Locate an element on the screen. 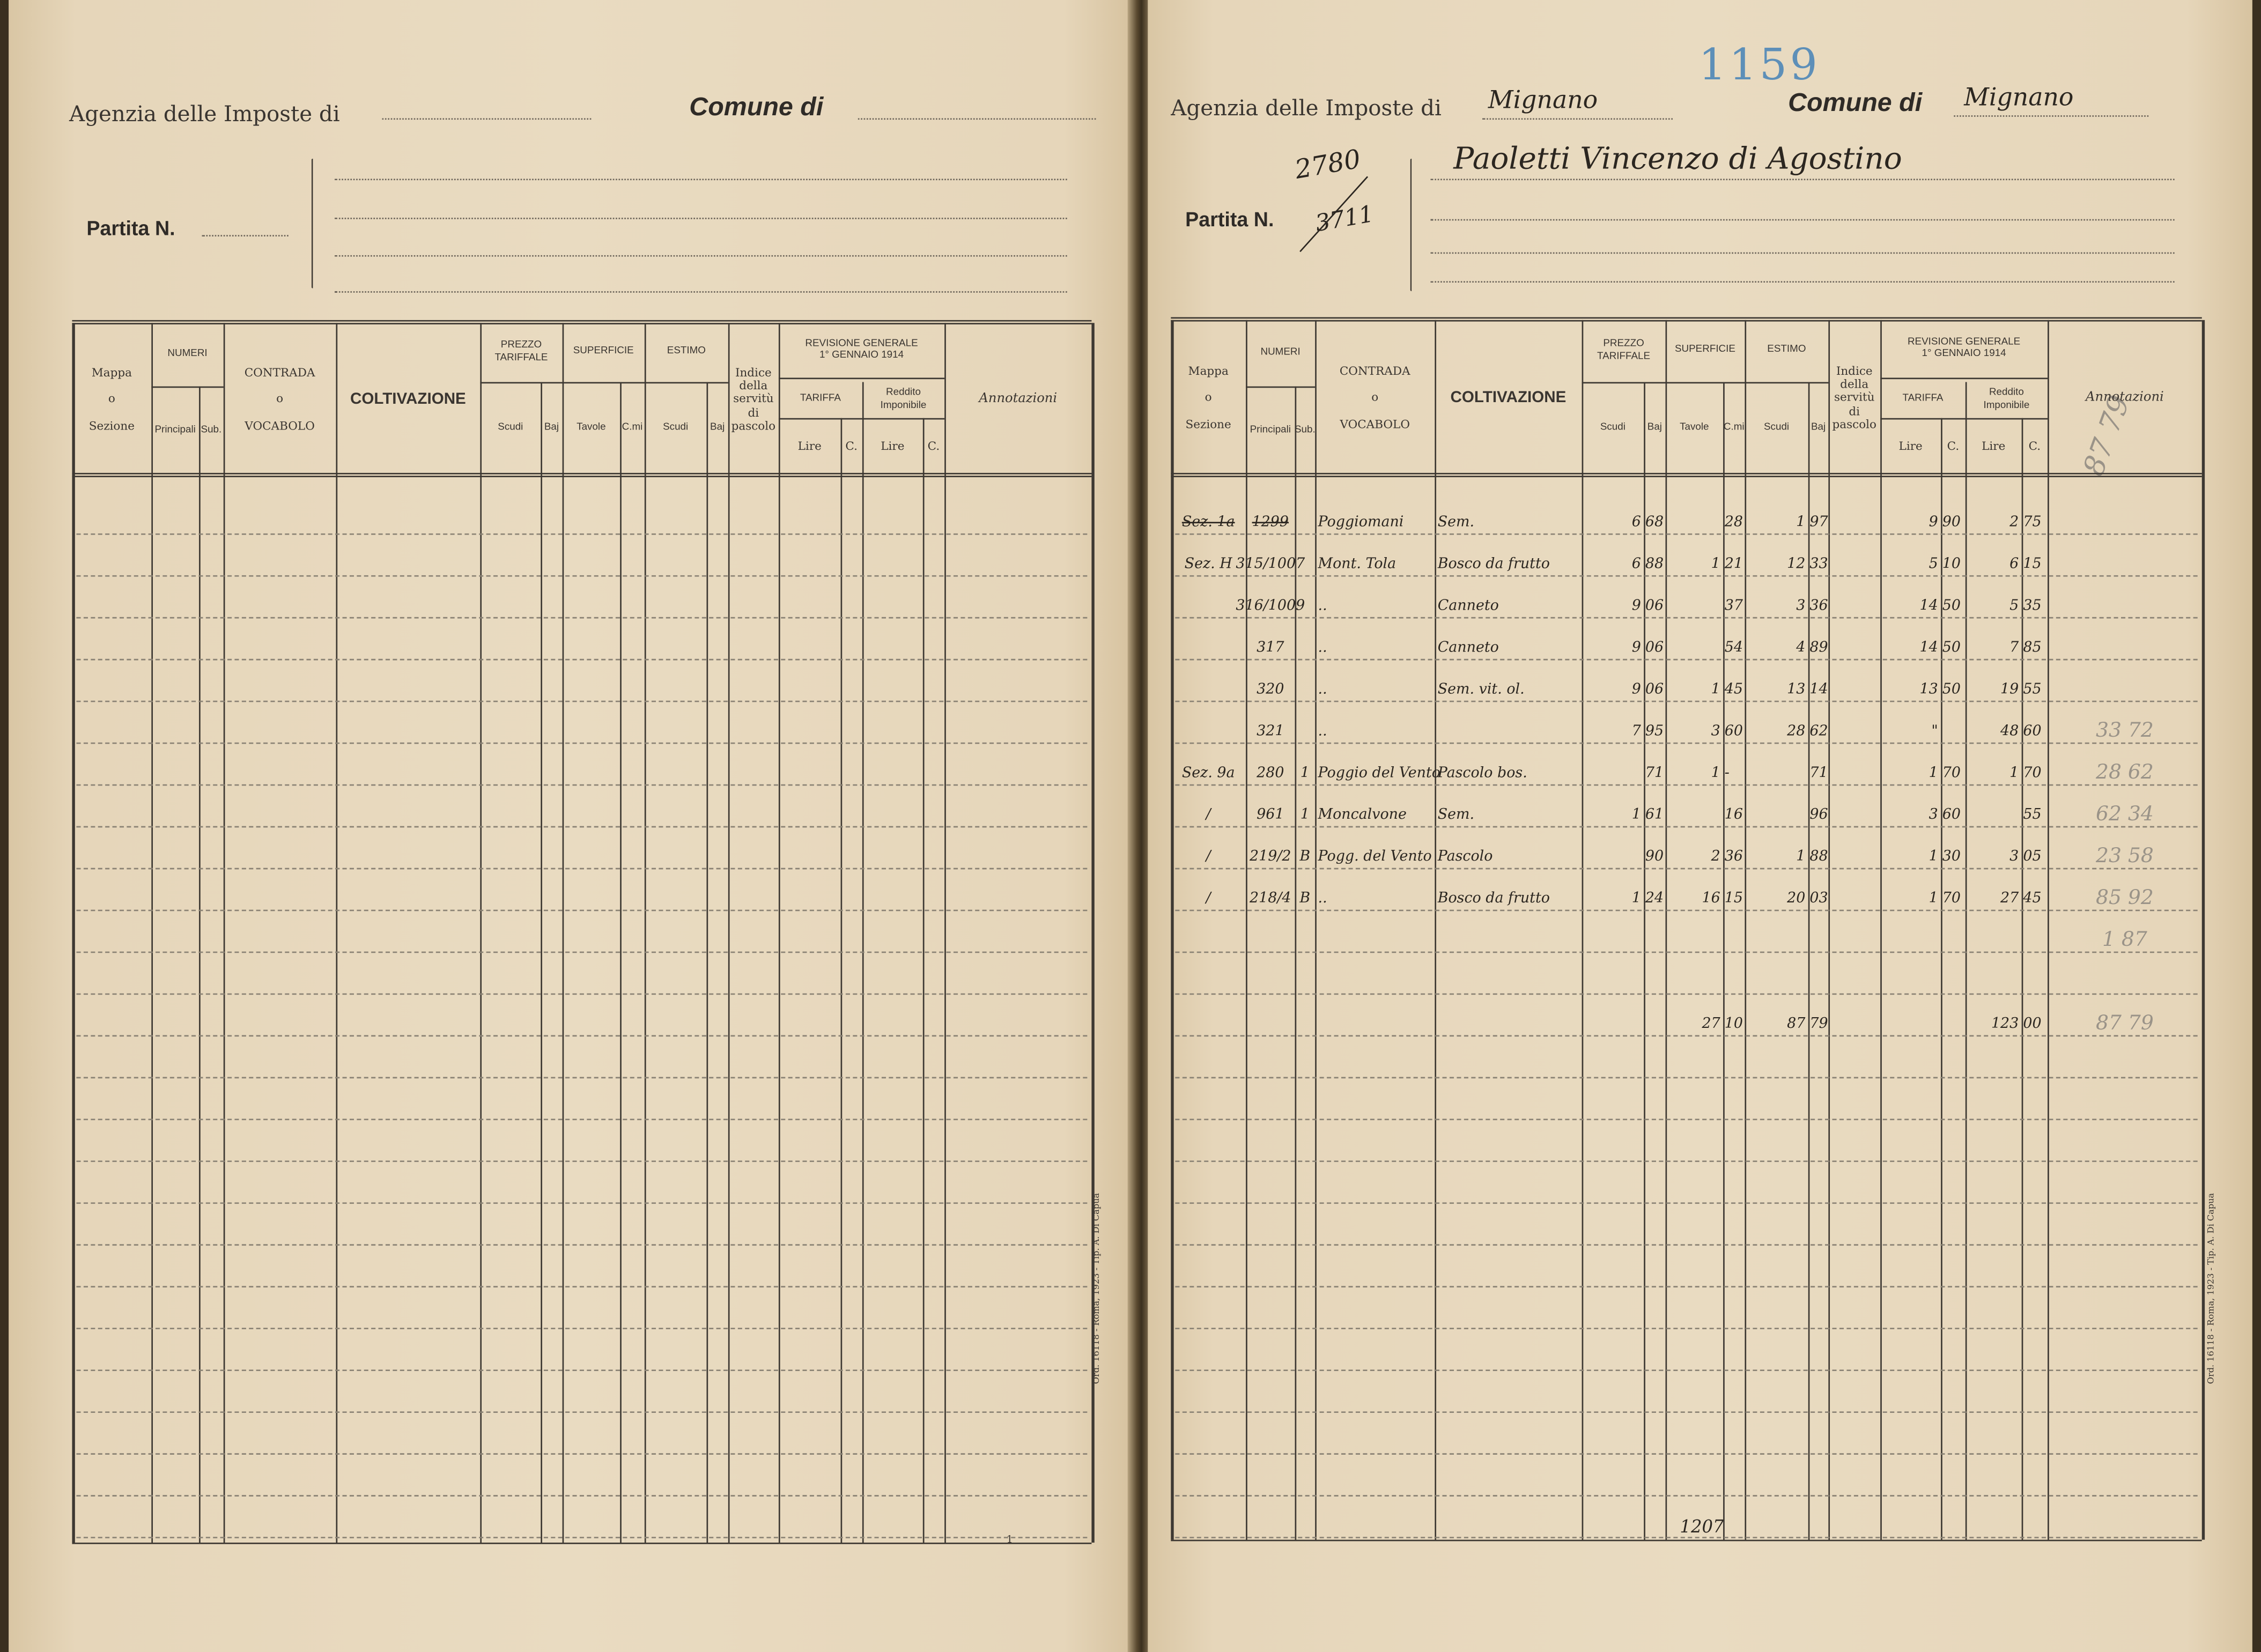 The image size is (2261, 1652). cell-principali: 961 is located at coordinates (1270, 815).